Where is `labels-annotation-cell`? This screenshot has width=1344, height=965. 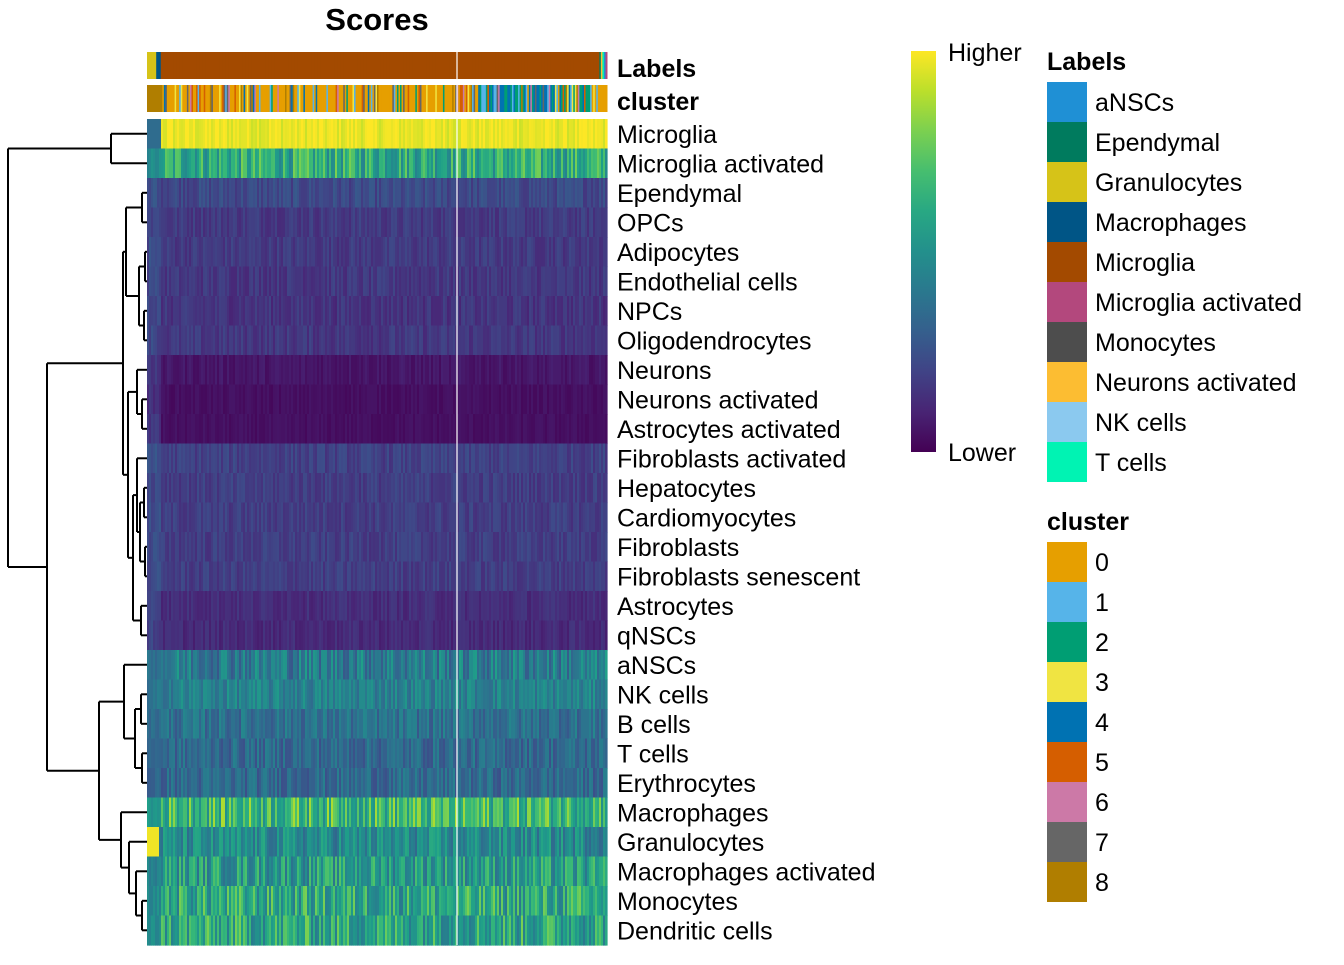
labels-annotation-cell is located at coordinates (606, 65).